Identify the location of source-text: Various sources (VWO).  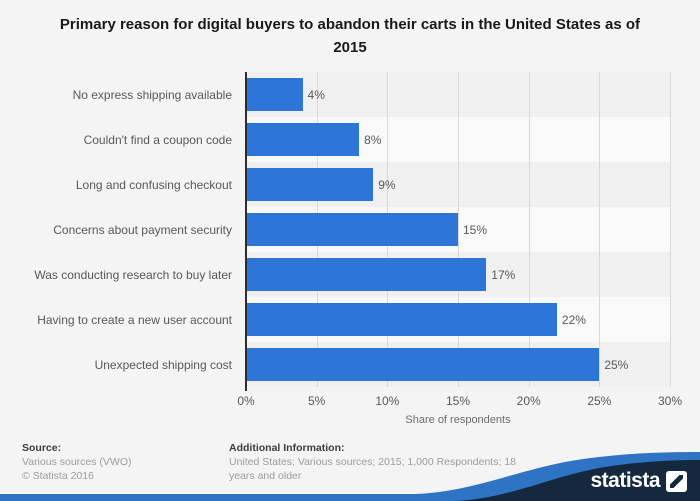
(77, 462).